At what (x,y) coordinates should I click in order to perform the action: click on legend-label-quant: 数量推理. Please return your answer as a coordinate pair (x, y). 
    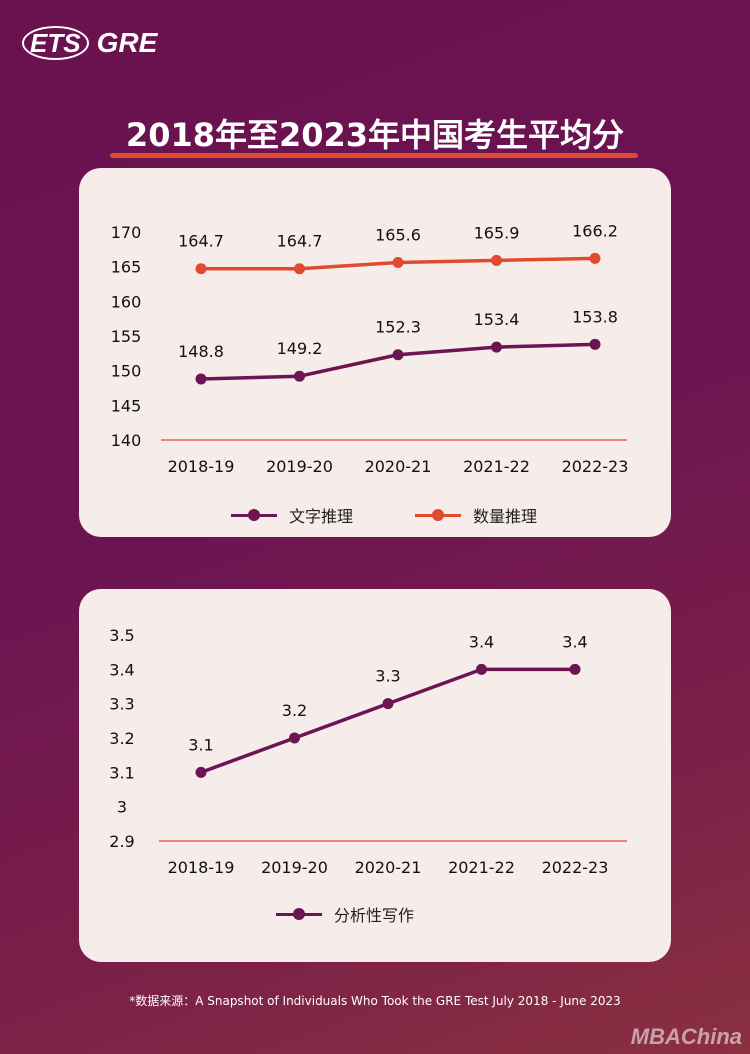
    Looking at the image, I should click on (505, 516).